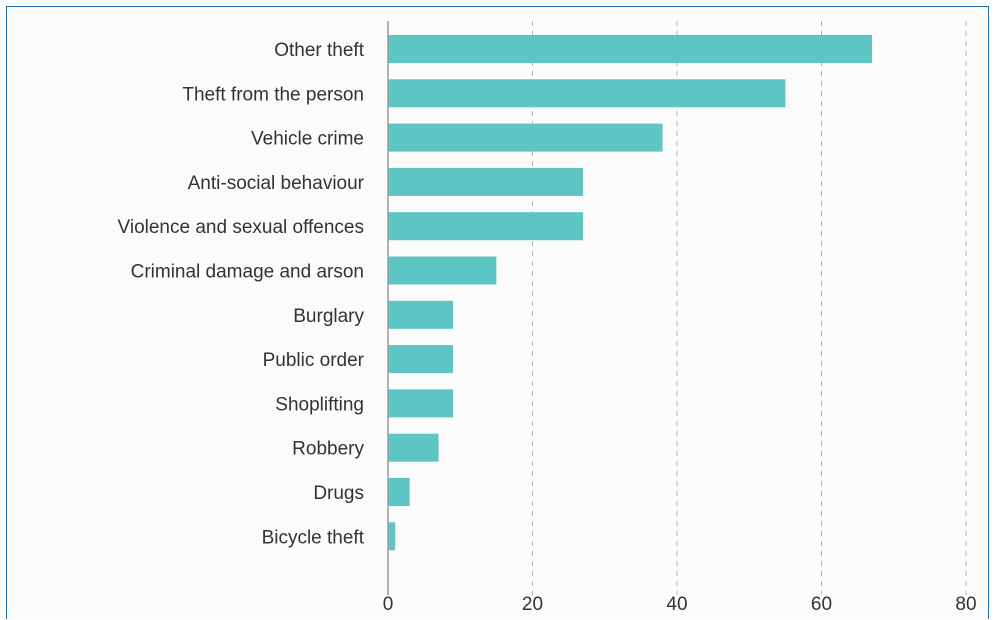 The image size is (995, 620). What do you see at coordinates (273, 94) in the screenshot?
I see `category-label: Theft from the person` at bounding box center [273, 94].